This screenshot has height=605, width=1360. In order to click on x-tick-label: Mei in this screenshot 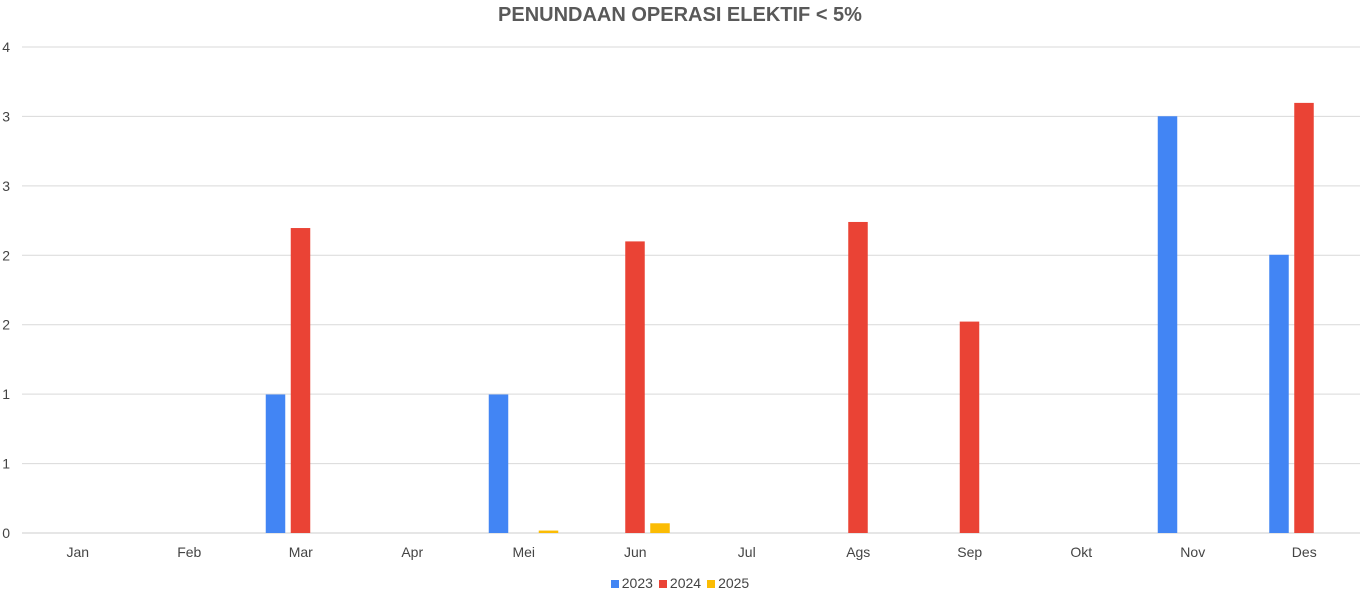, I will do `click(523, 552)`.